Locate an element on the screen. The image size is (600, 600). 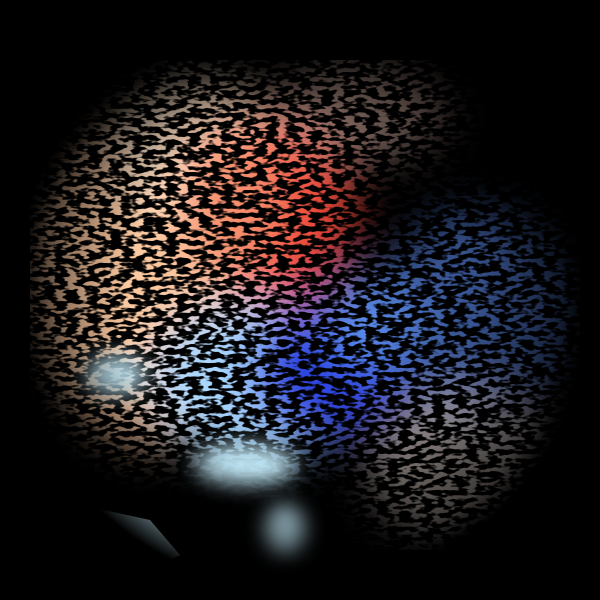
region-outbound-mid is located at coordinates (230, 200).